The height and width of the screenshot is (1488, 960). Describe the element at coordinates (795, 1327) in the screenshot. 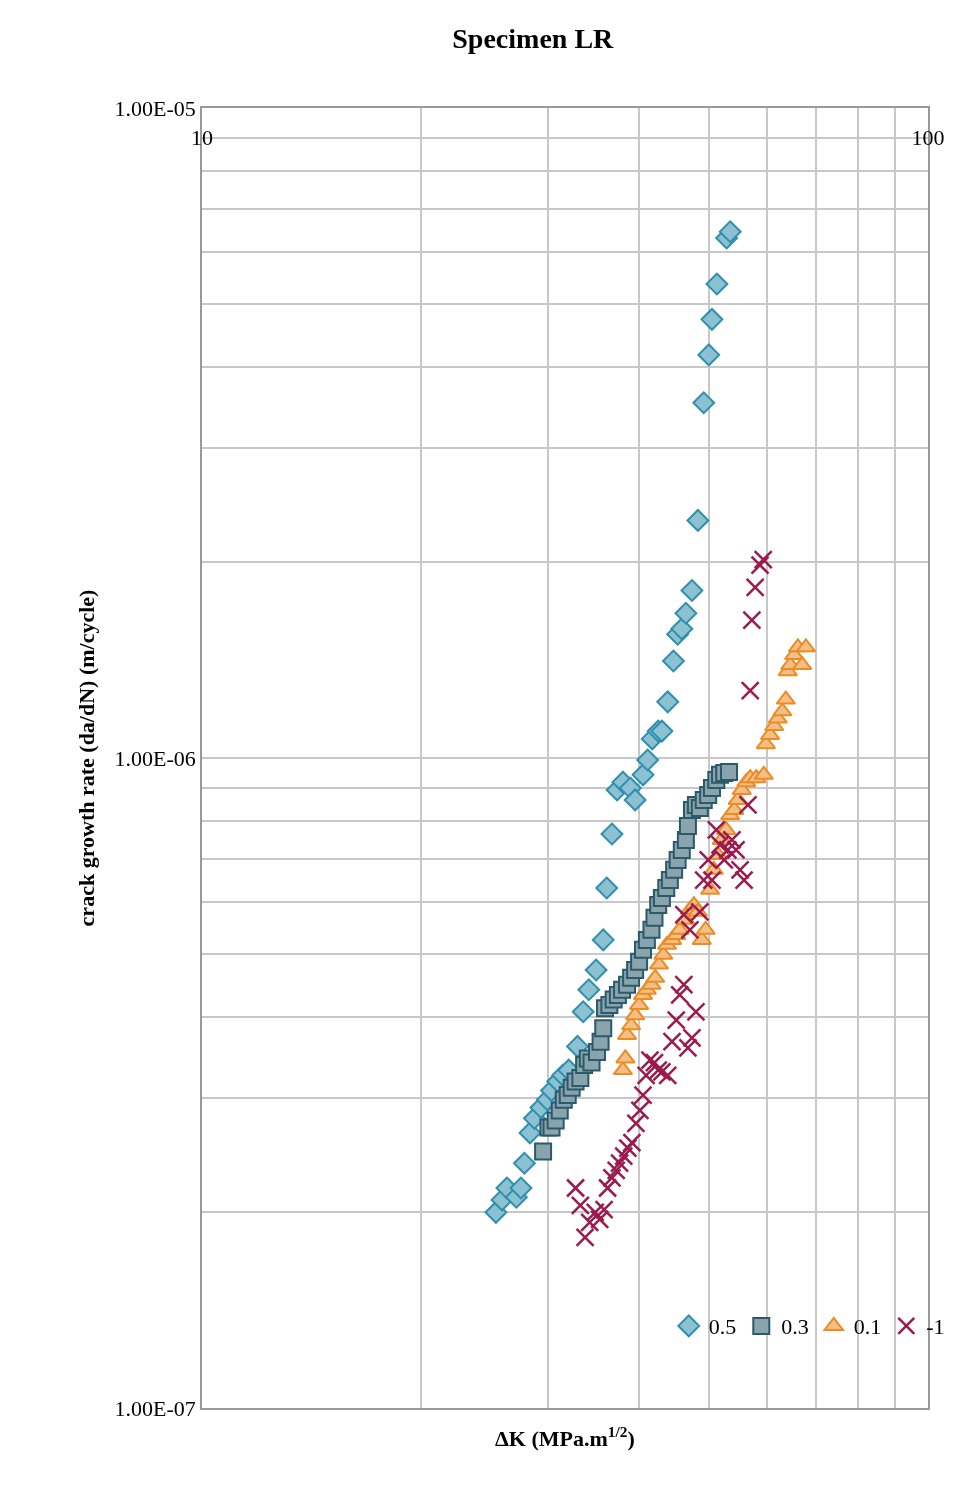

I see `legend-label: 0.3` at that location.